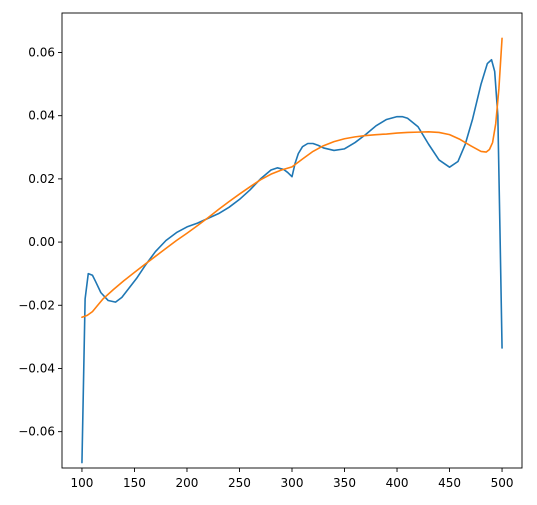 The image size is (537, 505). Describe the element at coordinates (41, 116) in the screenshot. I see `y-tick-label: 0.04` at that location.